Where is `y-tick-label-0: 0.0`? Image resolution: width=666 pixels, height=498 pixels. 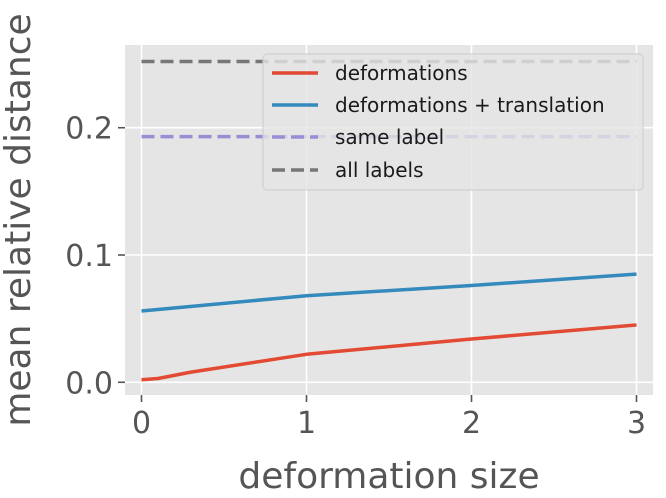 y-tick-label-0: 0.0 is located at coordinates (89, 383).